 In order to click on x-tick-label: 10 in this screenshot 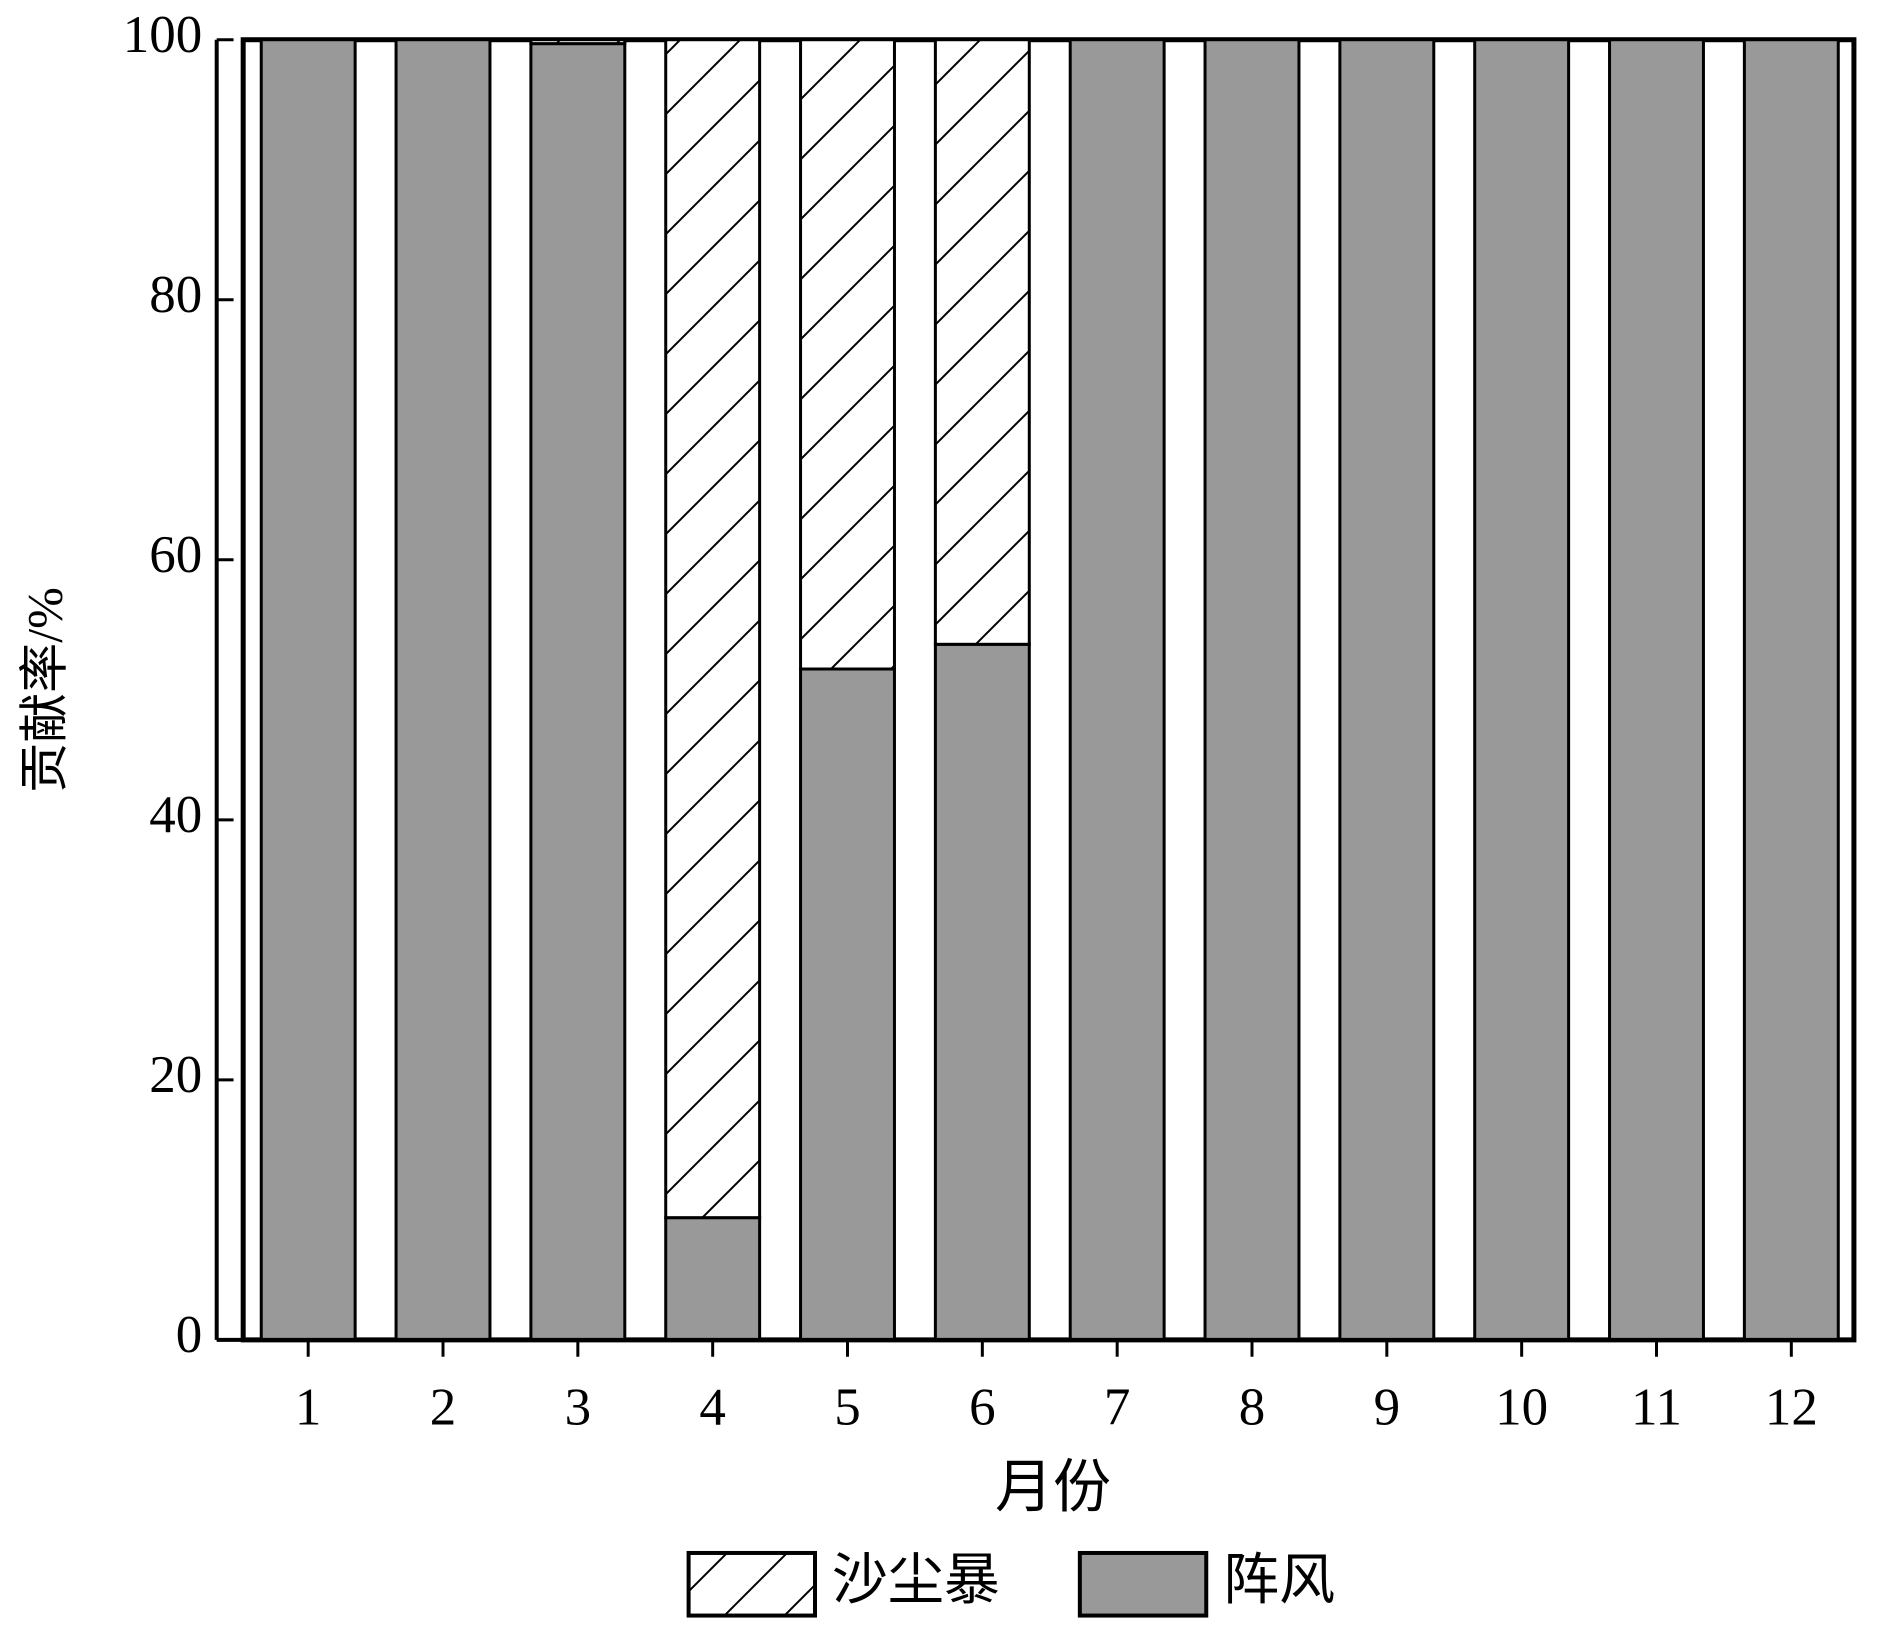, I will do `click(1521, 1407)`.